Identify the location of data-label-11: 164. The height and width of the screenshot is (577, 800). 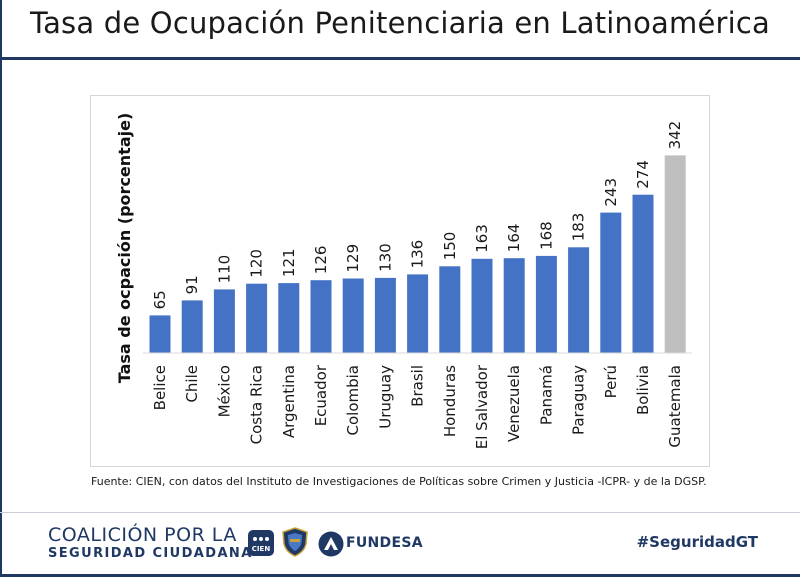
(514, 238).